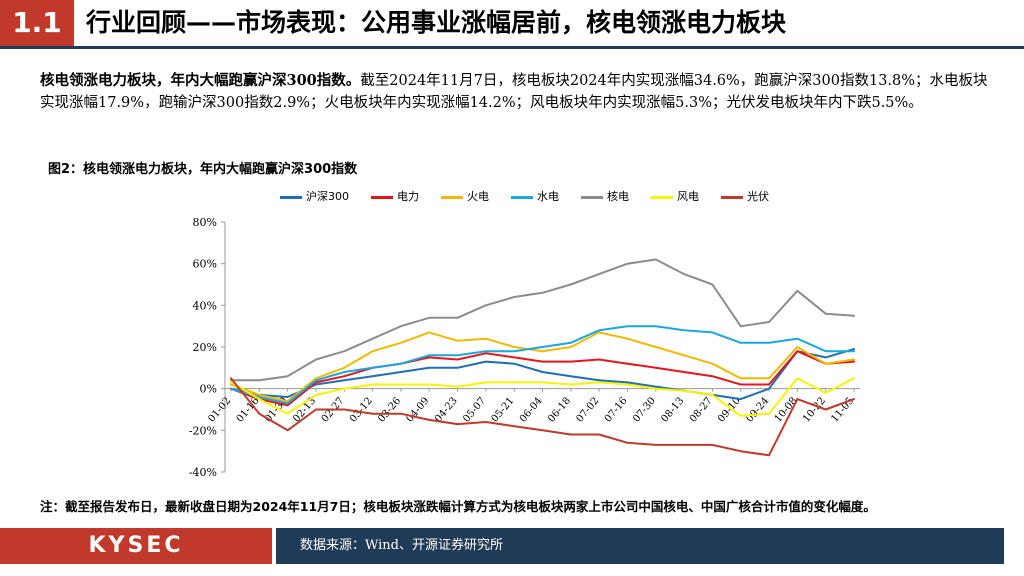  What do you see at coordinates (559, 410) in the screenshot?
I see `x-tick-label-12: 06-18` at bounding box center [559, 410].